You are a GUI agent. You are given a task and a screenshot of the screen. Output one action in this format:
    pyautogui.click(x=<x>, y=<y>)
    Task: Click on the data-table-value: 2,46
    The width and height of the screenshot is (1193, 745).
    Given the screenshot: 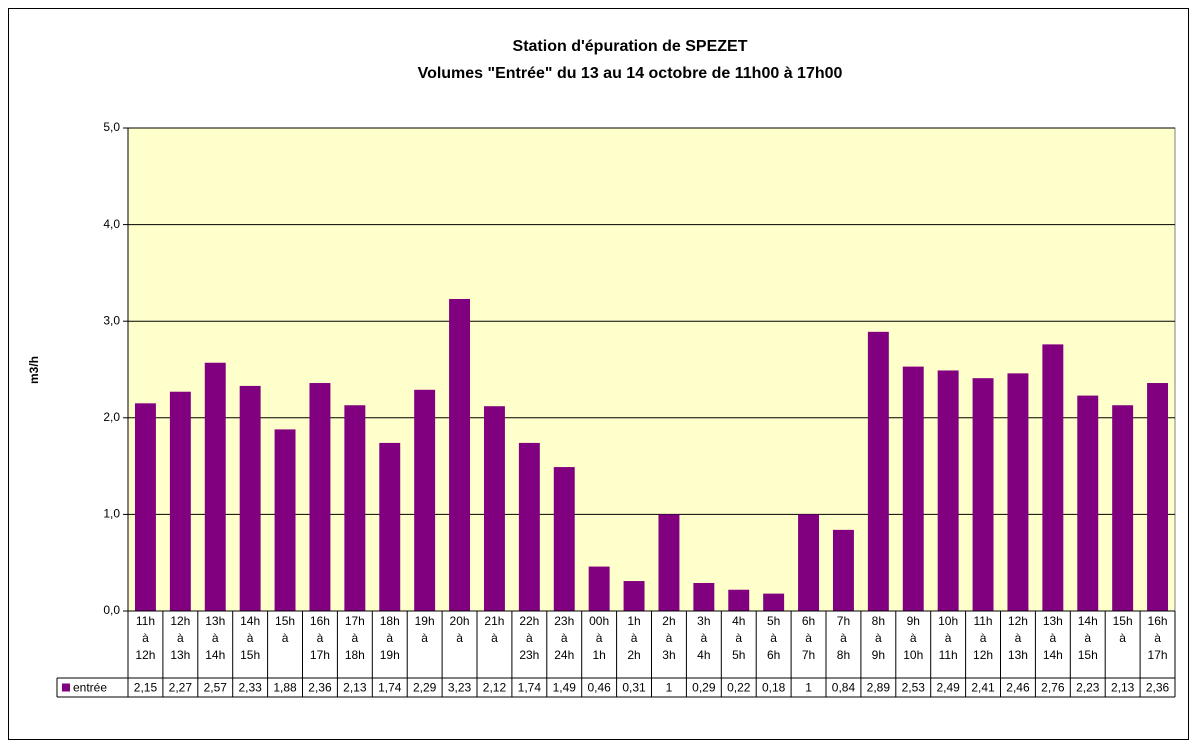 What is the action you would take?
    pyautogui.click(x=1018, y=688)
    